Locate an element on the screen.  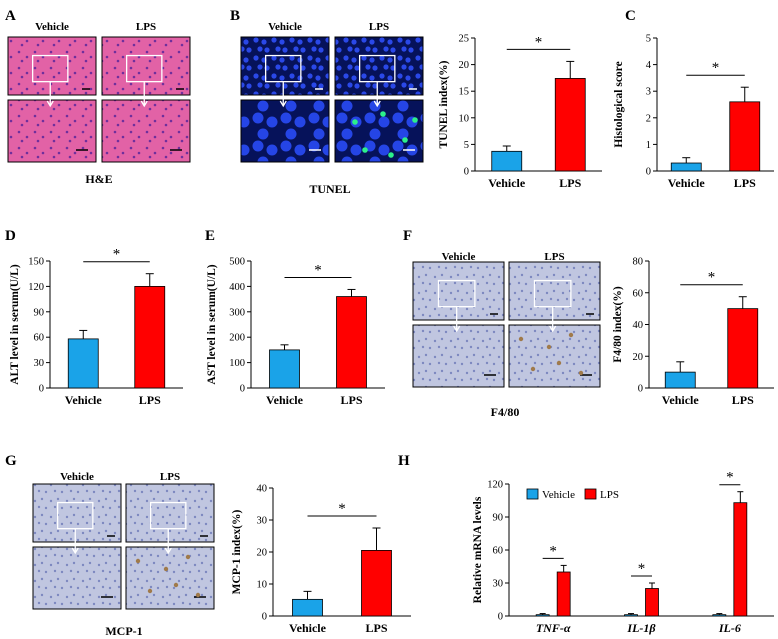
panel-caption: F4/80 is located at coordinates (505, 412).